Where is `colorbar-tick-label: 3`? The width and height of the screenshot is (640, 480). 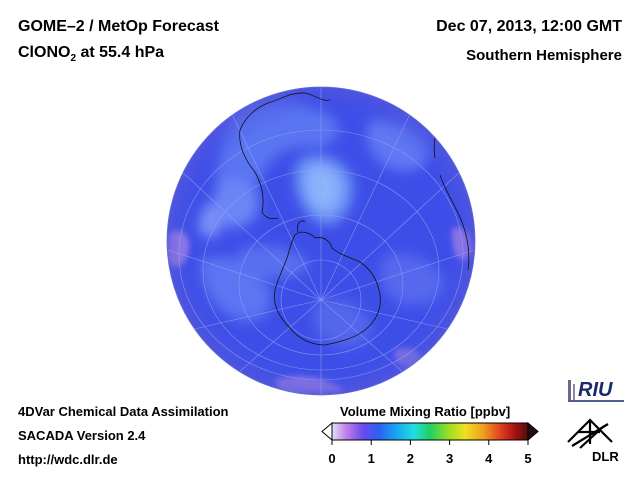
colorbar-tick-label: 3 is located at coordinates (449, 458).